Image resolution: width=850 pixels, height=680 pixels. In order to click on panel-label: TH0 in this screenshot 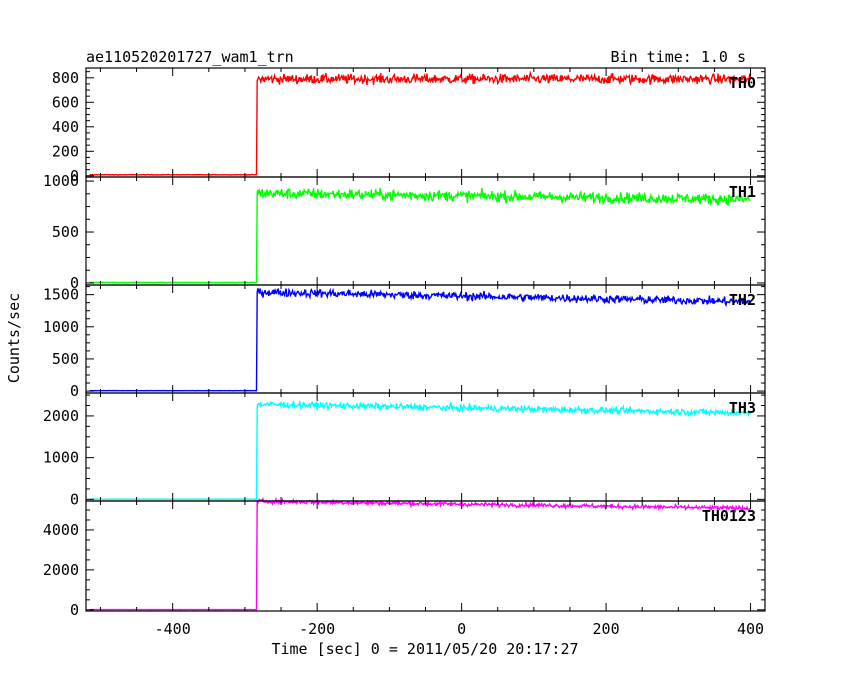, I will do `click(742, 83)`.